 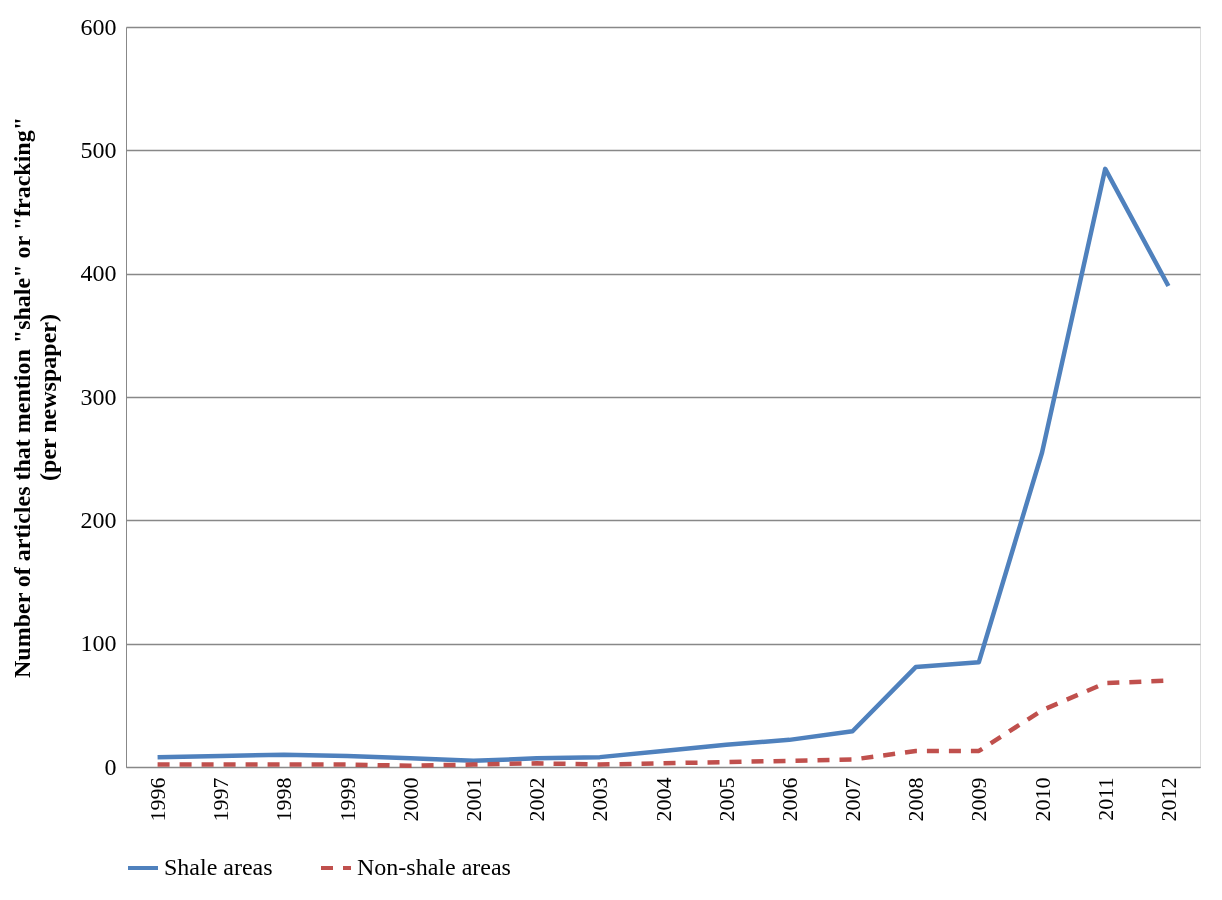 I want to click on x-tick-label: 2008, so click(x=916, y=799).